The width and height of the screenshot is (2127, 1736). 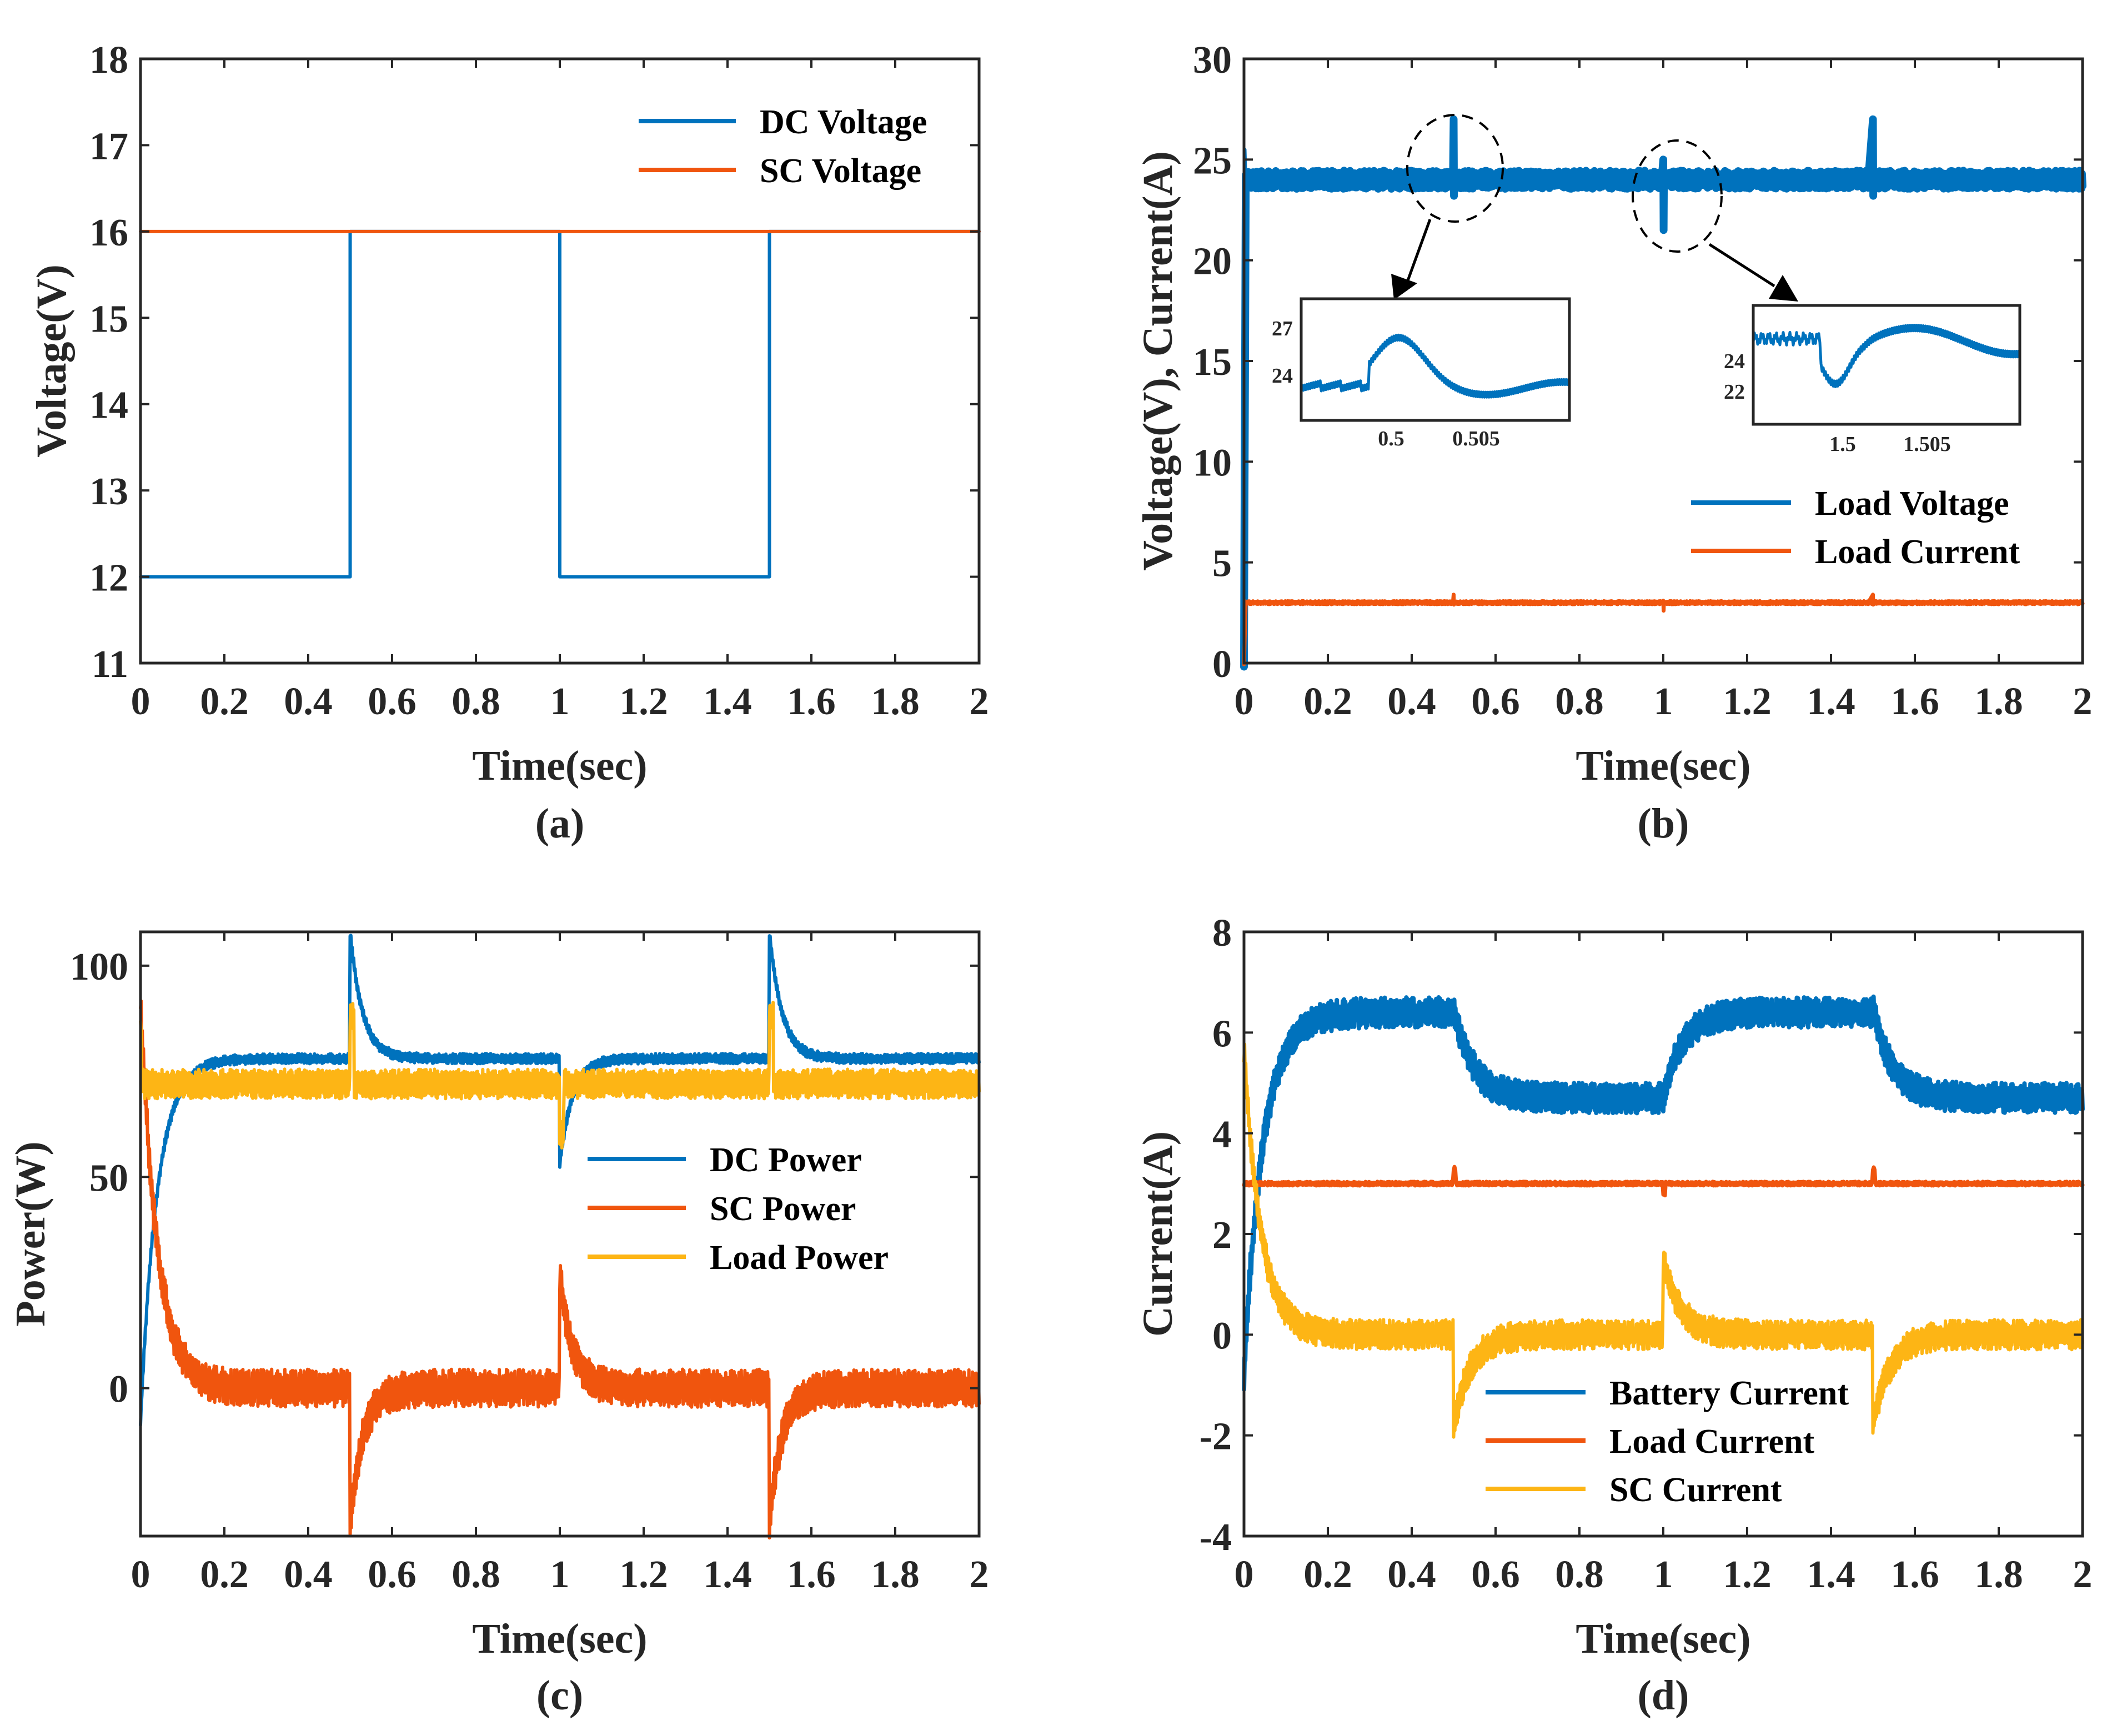 What do you see at coordinates (1216, 1437) in the screenshot?
I see `y-tick-label: -2` at bounding box center [1216, 1437].